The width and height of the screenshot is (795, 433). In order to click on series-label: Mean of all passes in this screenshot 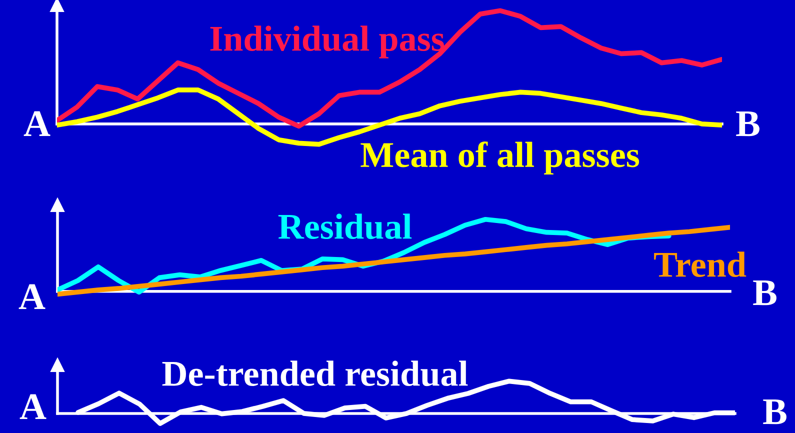, I will do `click(500, 158)`.